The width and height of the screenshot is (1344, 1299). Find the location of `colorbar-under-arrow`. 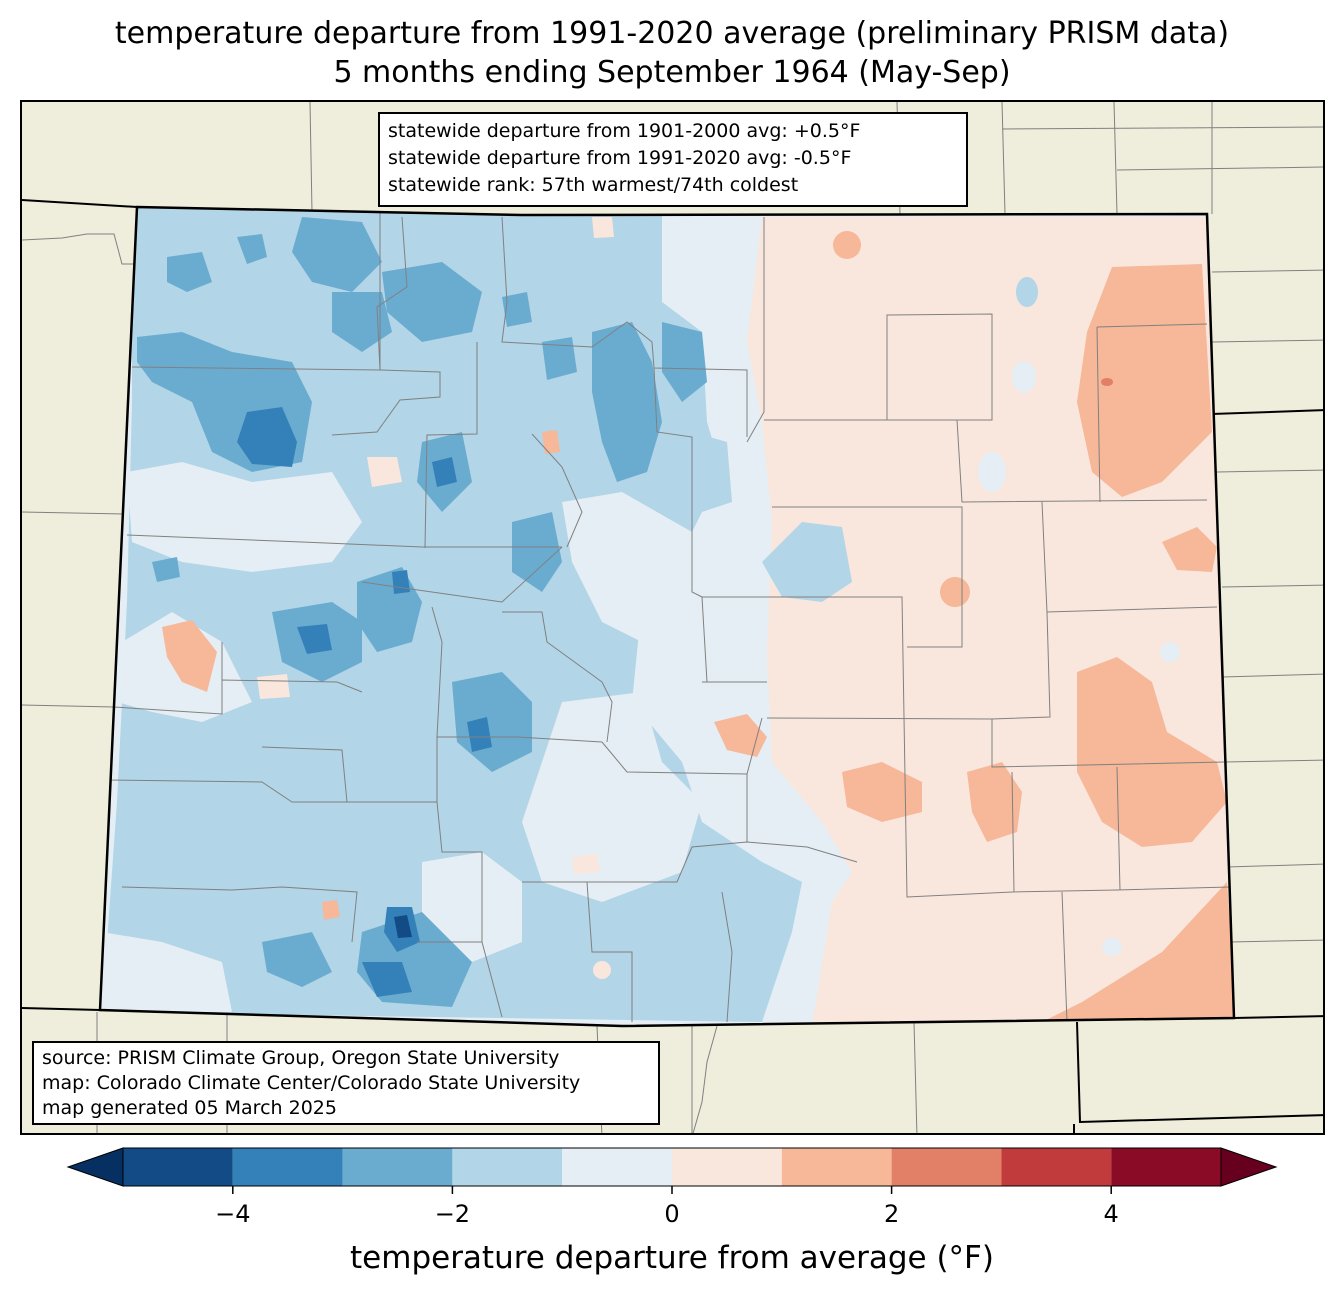

colorbar-under-arrow is located at coordinates (95, 1167).